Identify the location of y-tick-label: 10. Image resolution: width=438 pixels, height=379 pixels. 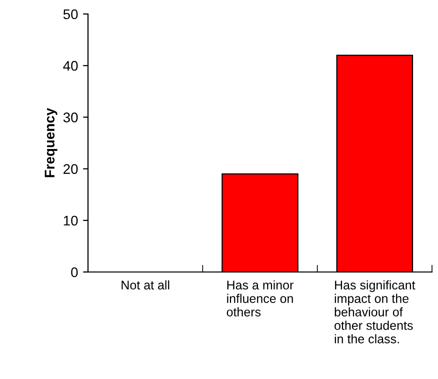
(71, 221).